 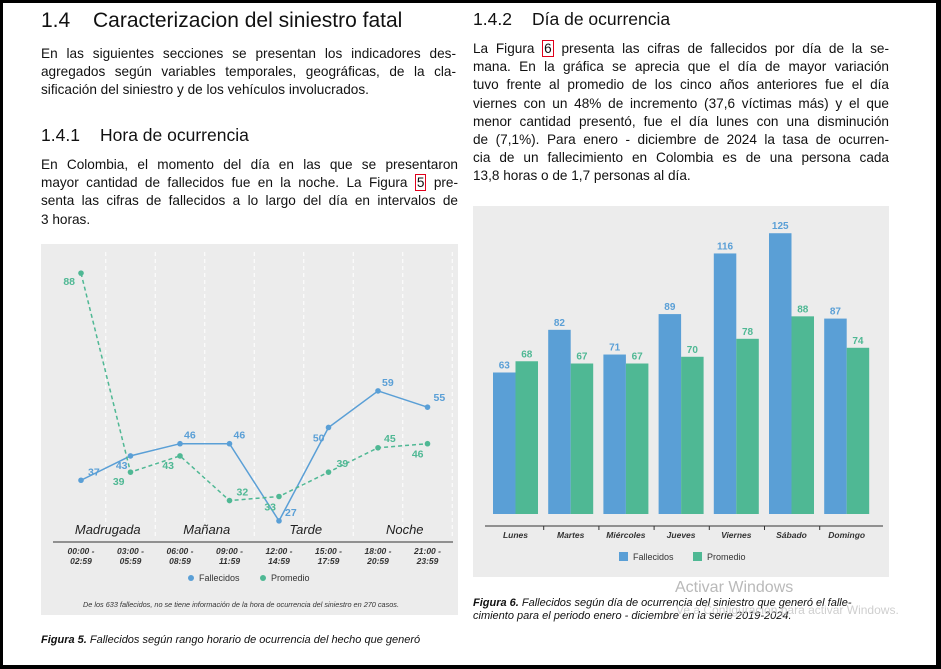 I want to click on x-tick-label: 11:59, so click(x=229, y=561).